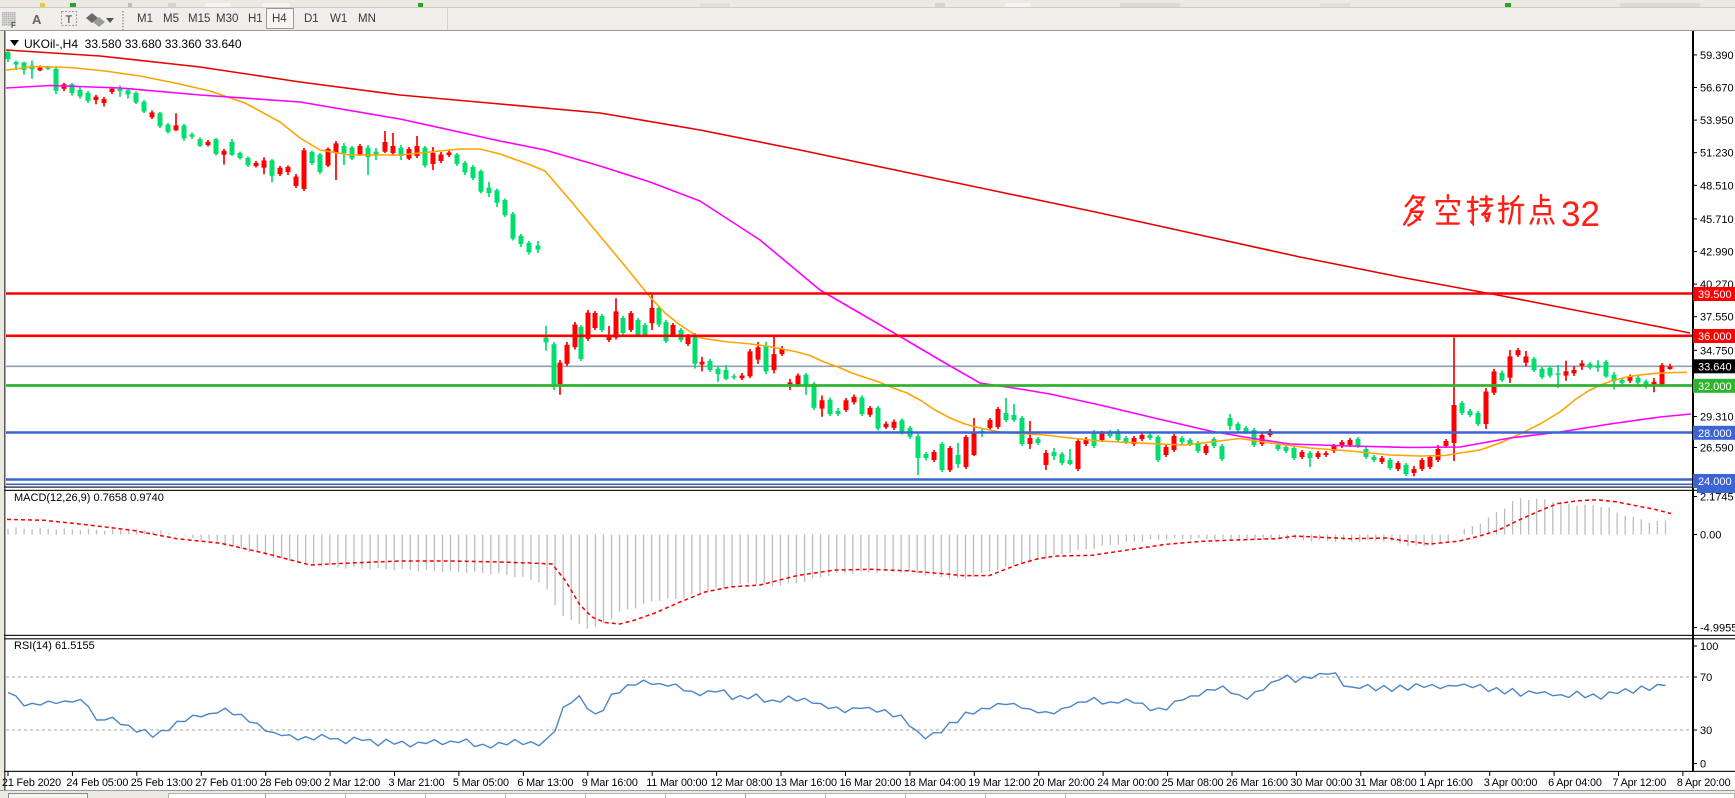 This screenshot has width=1735, height=798. What do you see at coordinates (89, 498) in the screenshot?
I see `svg-text: MACD(12,26,9) 0.7658 0.9740` at bounding box center [89, 498].